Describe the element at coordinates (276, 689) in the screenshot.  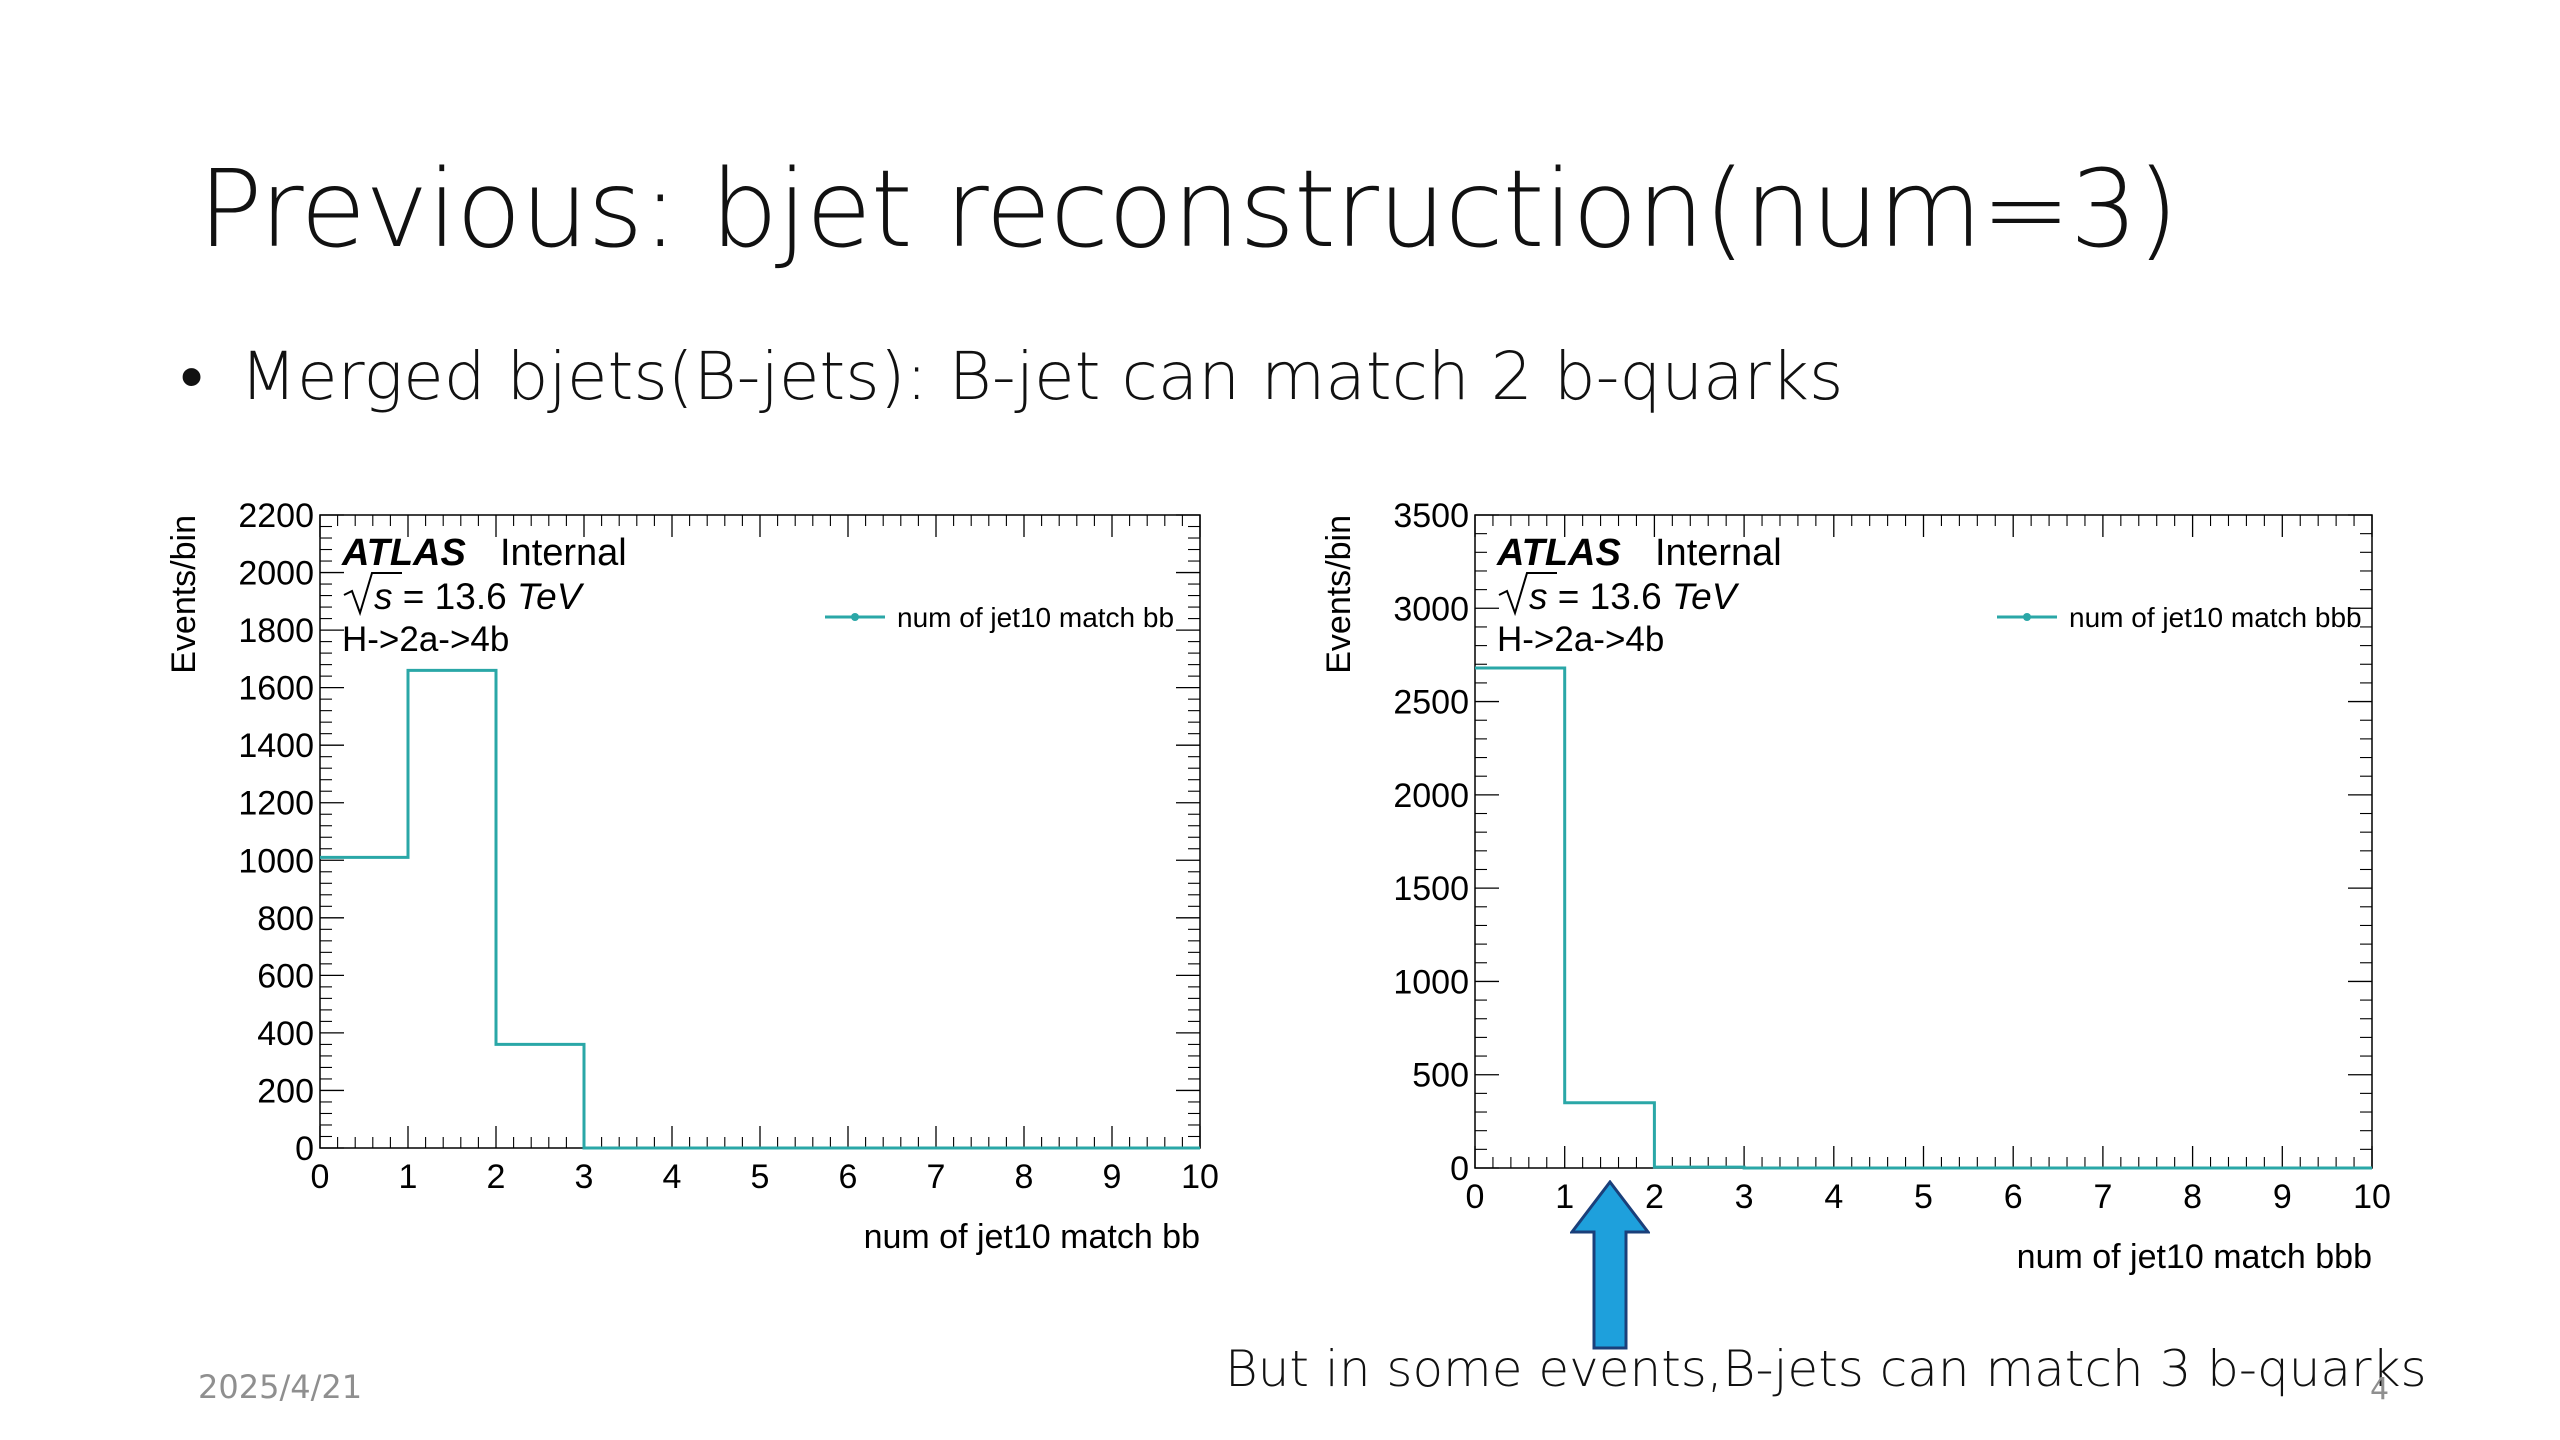
I see `y-tick-label: 1600` at that location.